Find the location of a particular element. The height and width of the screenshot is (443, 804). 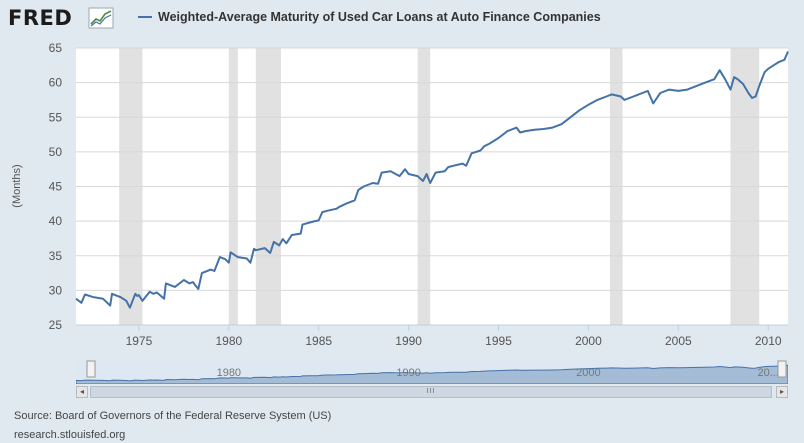

source-url: research.stlouisfed.org is located at coordinates (70, 435).